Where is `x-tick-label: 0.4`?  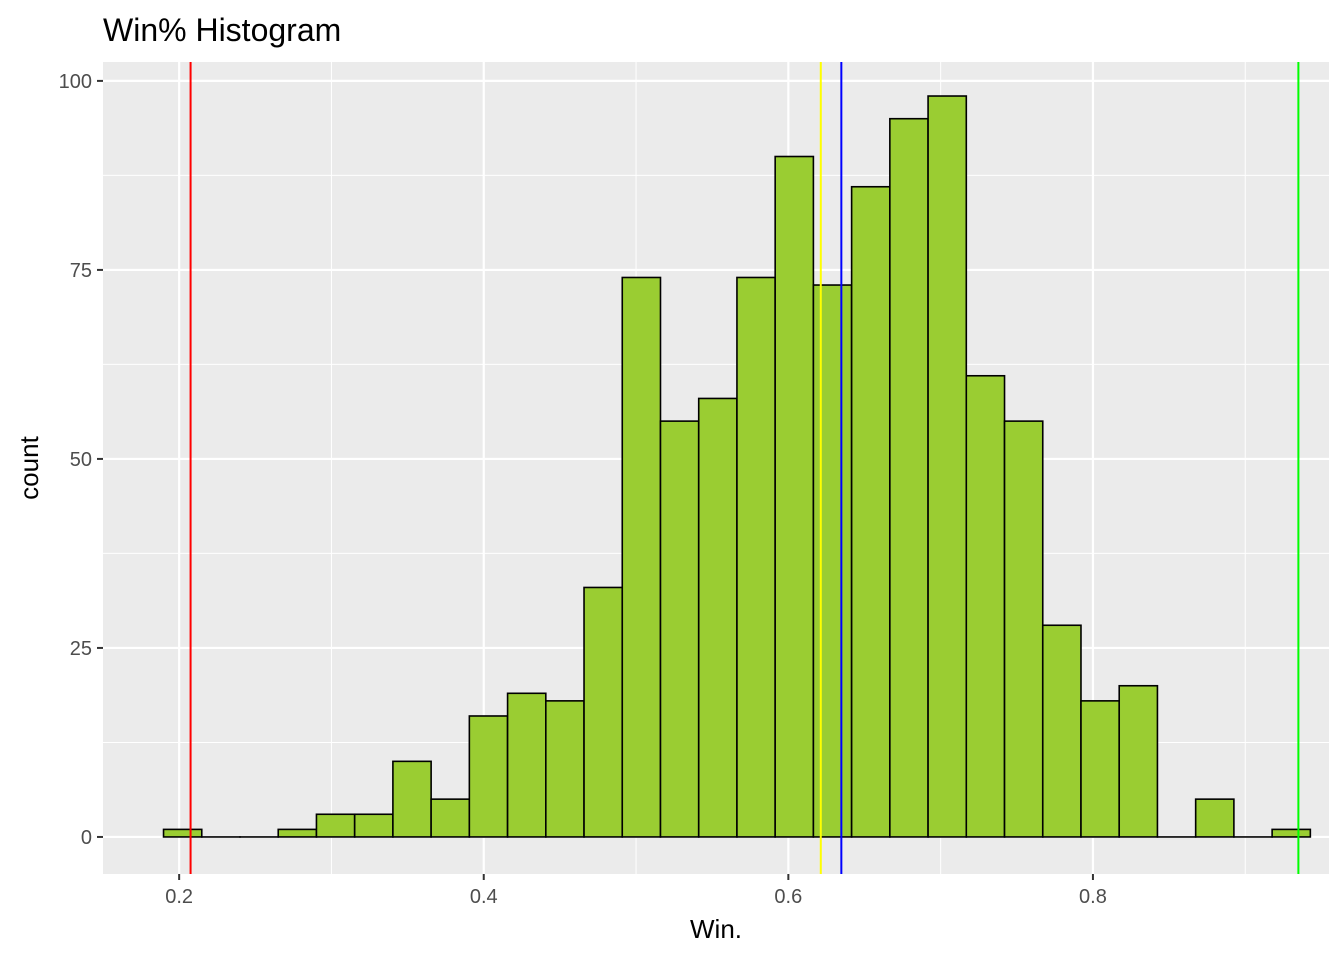 x-tick-label: 0.4 is located at coordinates (484, 897).